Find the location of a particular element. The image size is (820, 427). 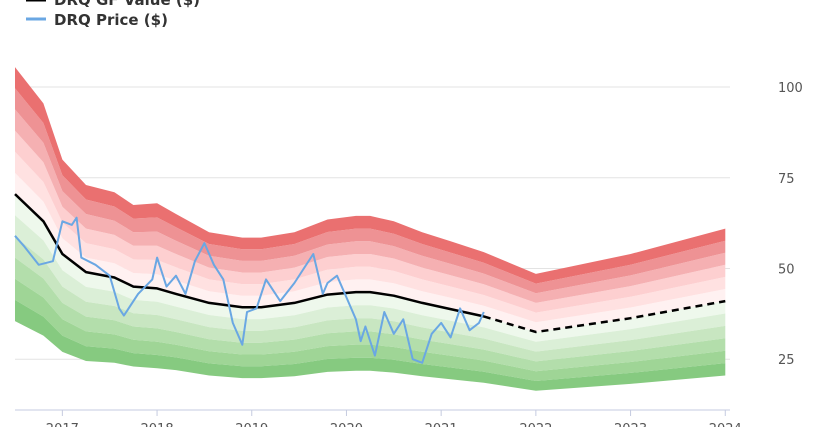

x-tick-label-2021: 2021 is located at coordinates (441, 424).